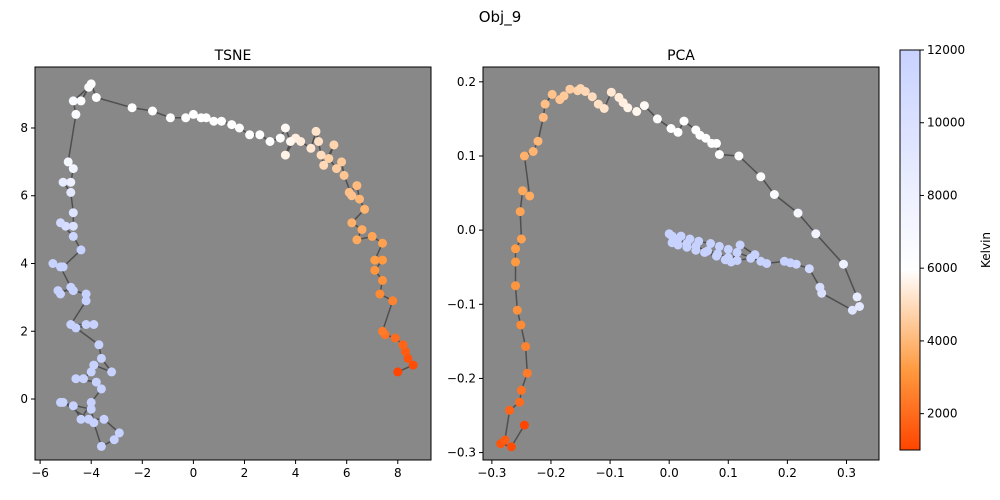  I want to click on pca-x-tick-label: 0.3, so click(846, 473).